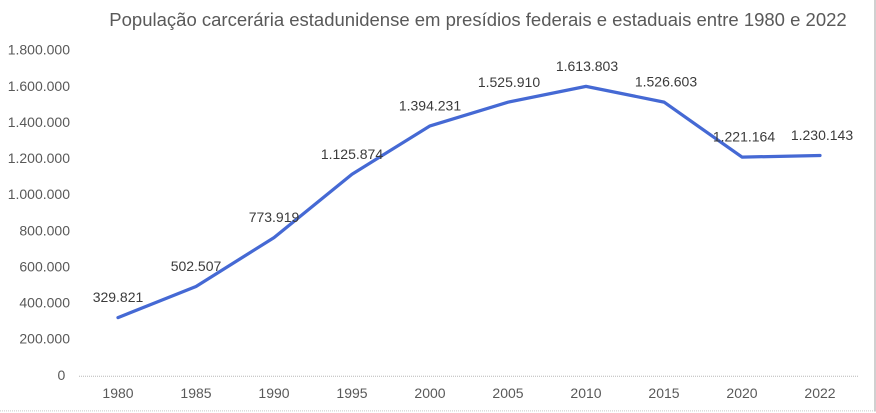  What do you see at coordinates (666, 82) in the screenshot?
I see `svg-text: 1.526.603` at bounding box center [666, 82].